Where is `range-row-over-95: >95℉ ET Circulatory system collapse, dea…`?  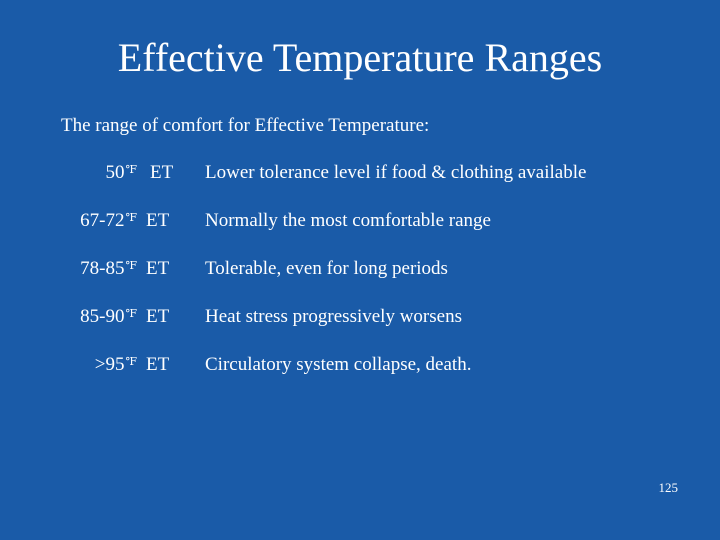 range-row-over-95: >95℉ ET Circulatory system collapse, dea… is located at coordinates (360, 365).